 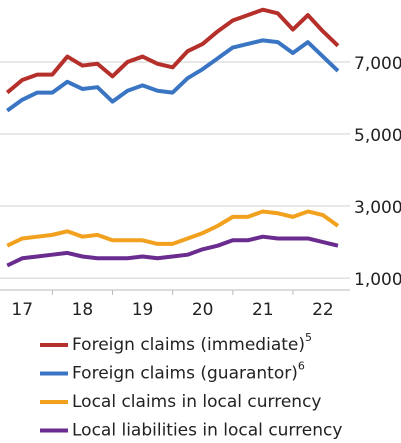 I want to click on x-tick-label: 17, so click(x=22, y=310).